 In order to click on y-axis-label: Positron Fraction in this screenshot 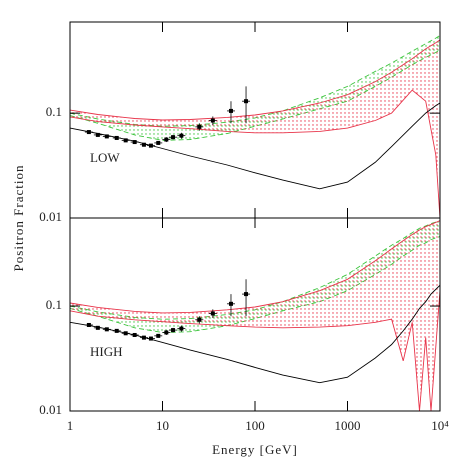, I will do `click(18, 218)`.